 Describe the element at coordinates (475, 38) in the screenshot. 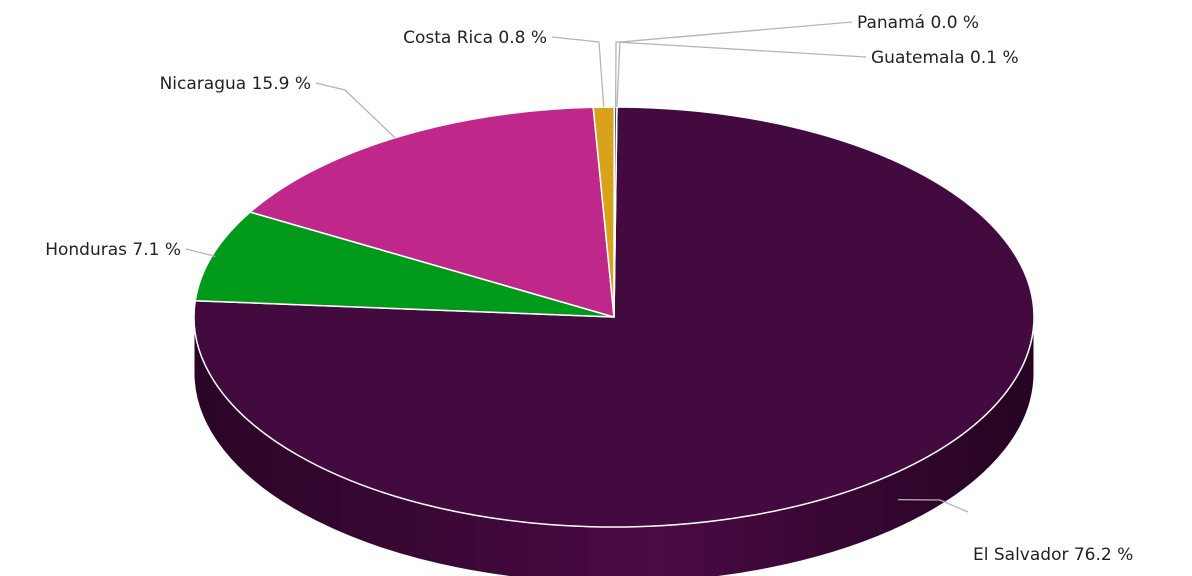

I see `slice-label-costa-rica: Costa Rica 0.8 %` at that location.